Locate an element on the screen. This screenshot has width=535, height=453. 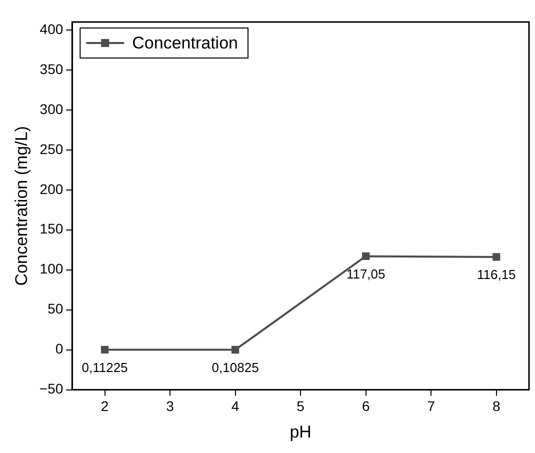
legend-label: Concentration is located at coordinates (185, 43).